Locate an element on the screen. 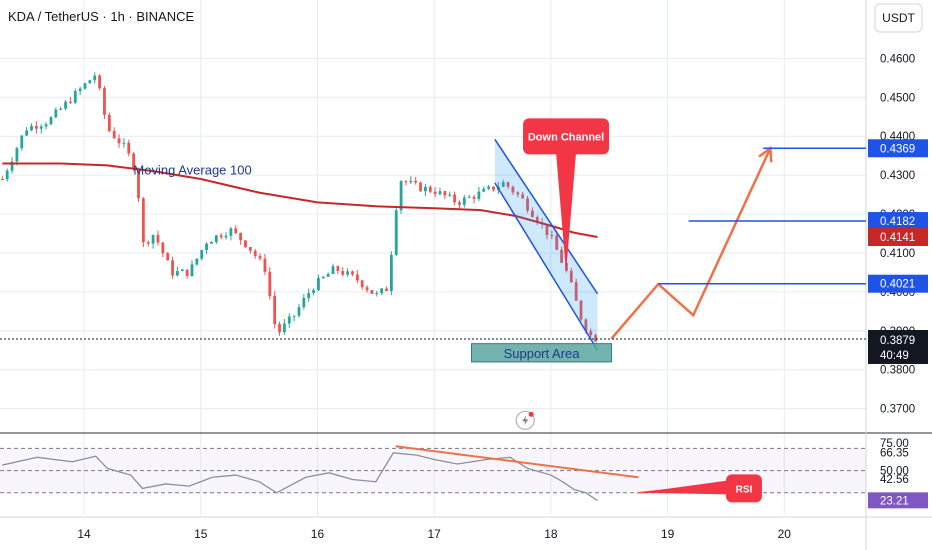  time-tick-label: 17 is located at coordinates (434, 534).